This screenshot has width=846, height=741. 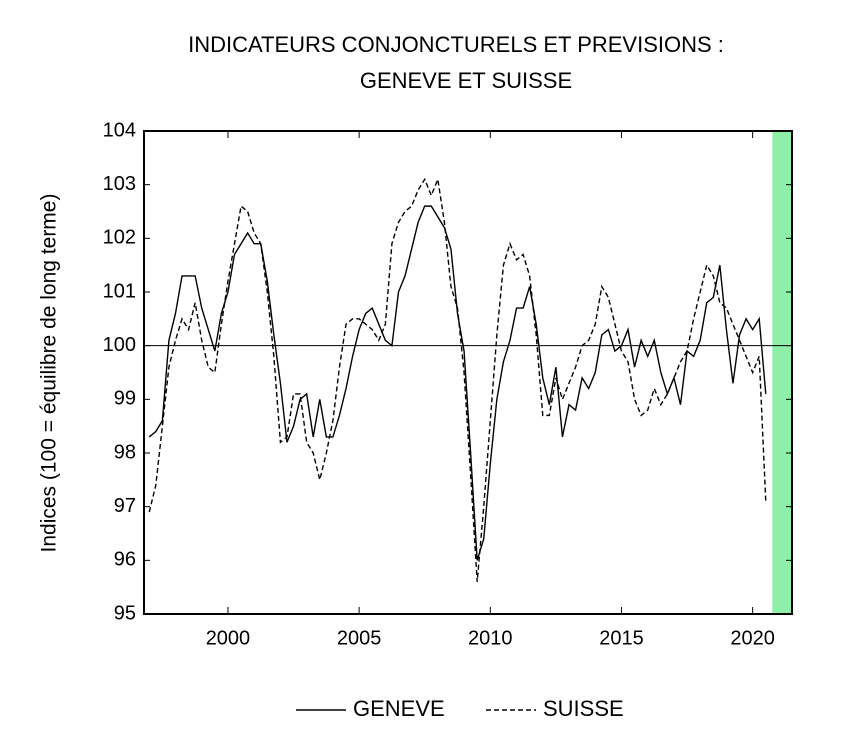 What do you see at coordinates (119, 184) in the screenshot?
I see `y-tick-label: 103` at bounding box center [119, 184].